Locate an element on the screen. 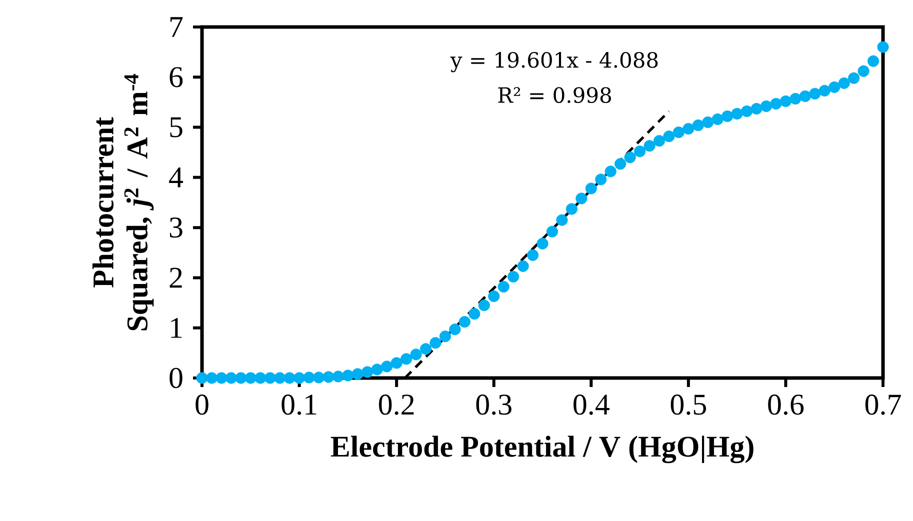 This screenshot has width=913, height=521. x-tick-label: 0.3 is located at coordinates (494, 404).